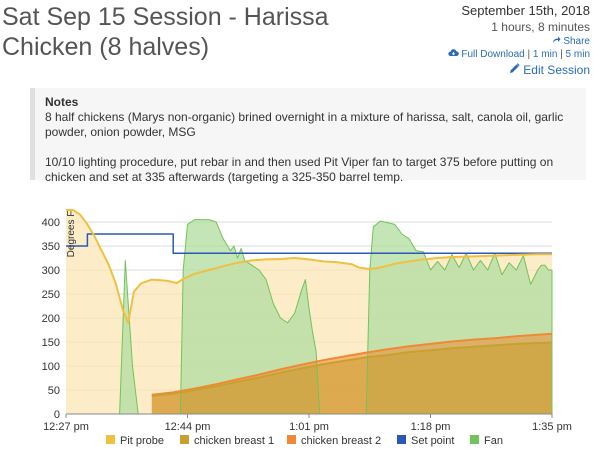 The height and width of the screenshot is (449, 600). Describe the element at coordinates (432, 441) in the screenshot. I see `legend-label-setp: Set point` at that location.